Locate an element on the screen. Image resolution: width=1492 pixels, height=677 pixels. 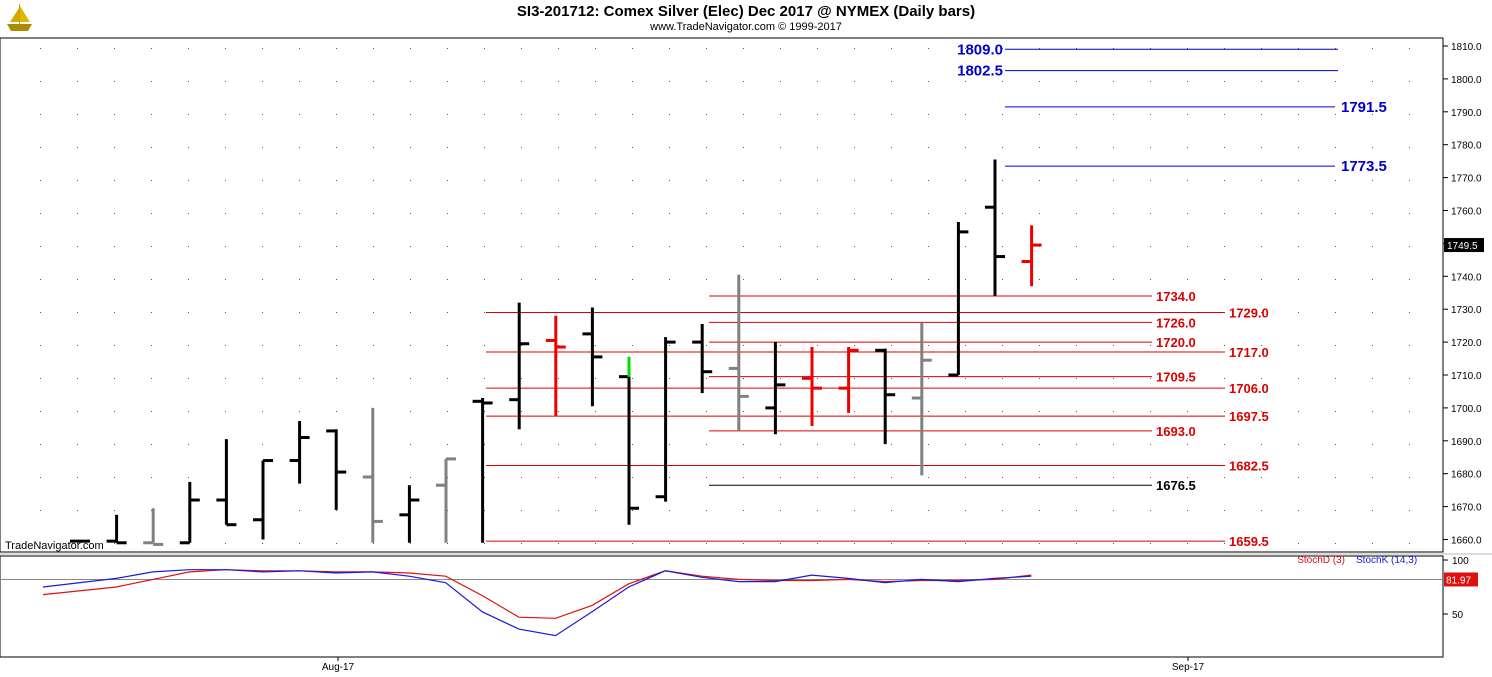
level-label: 1726.0 is located at coordinates (1176, 322).